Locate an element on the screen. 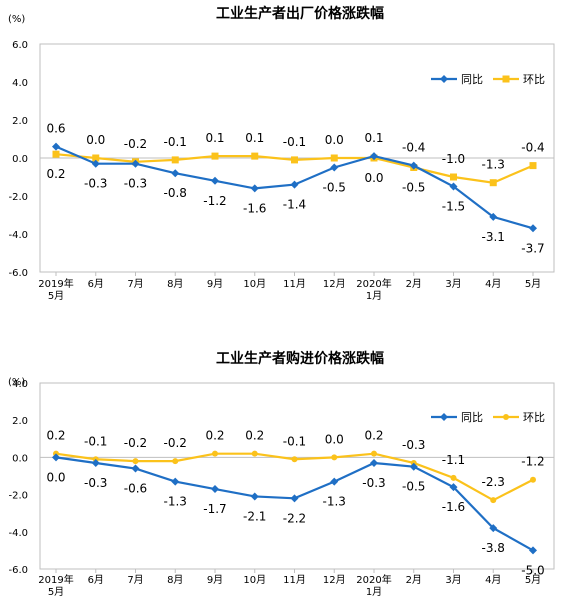 The image size is (561, 608). chart1-data-label-yoy: -0.4 is located at coordinates (413, 148).